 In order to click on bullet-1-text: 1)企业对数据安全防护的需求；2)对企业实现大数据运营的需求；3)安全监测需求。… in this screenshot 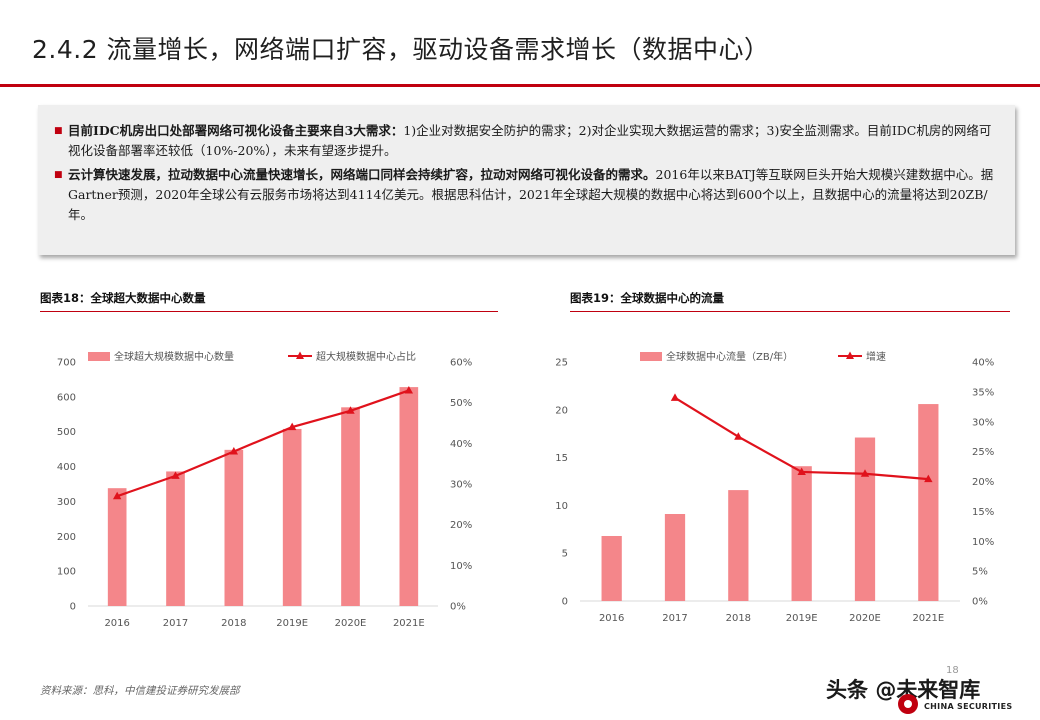, I will do `click(530, 140)`.